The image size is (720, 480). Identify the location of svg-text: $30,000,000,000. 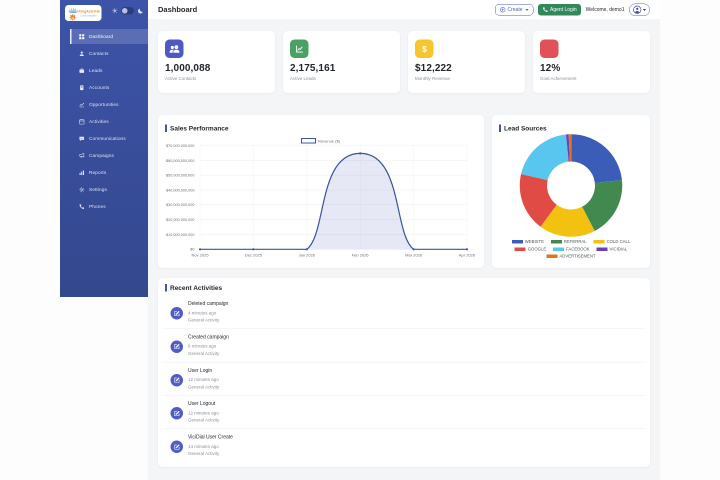
(180, 205).